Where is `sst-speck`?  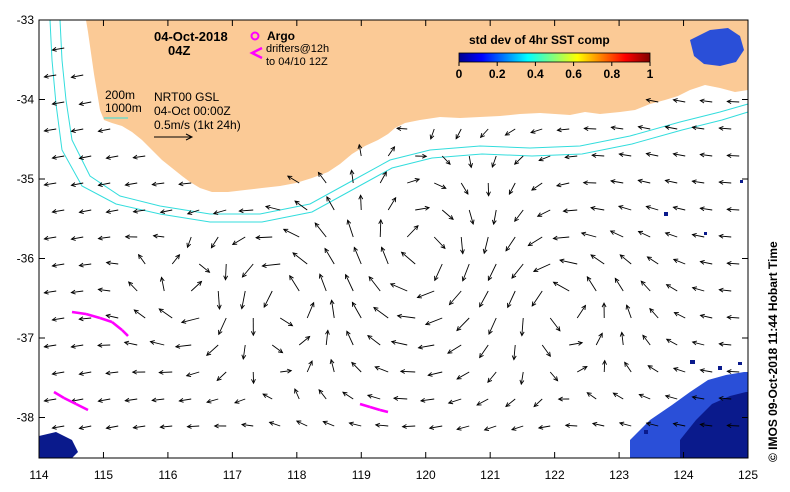 sst-speck is located at coordinates (646, 432).